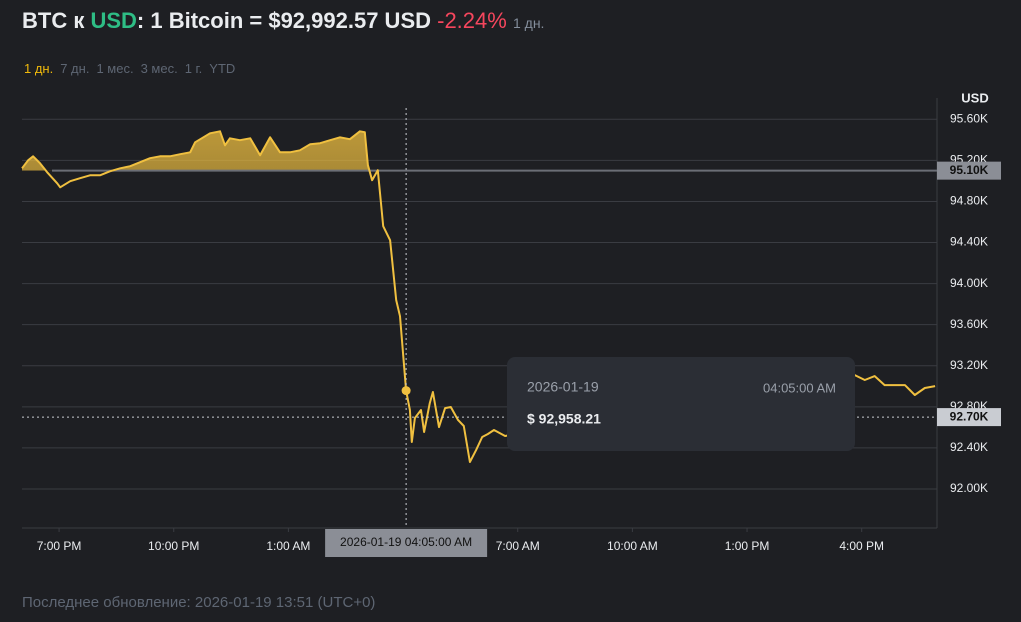 This screenshot has height=622, width=1021. I want to click on x-tick-label: 10:00 AM, so click(632, 546).